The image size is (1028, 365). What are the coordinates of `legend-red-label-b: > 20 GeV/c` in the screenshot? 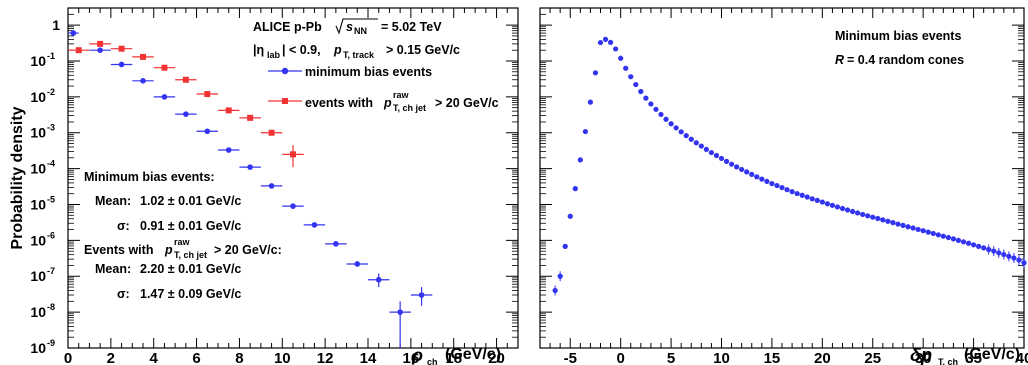 It's located at (467, 103).